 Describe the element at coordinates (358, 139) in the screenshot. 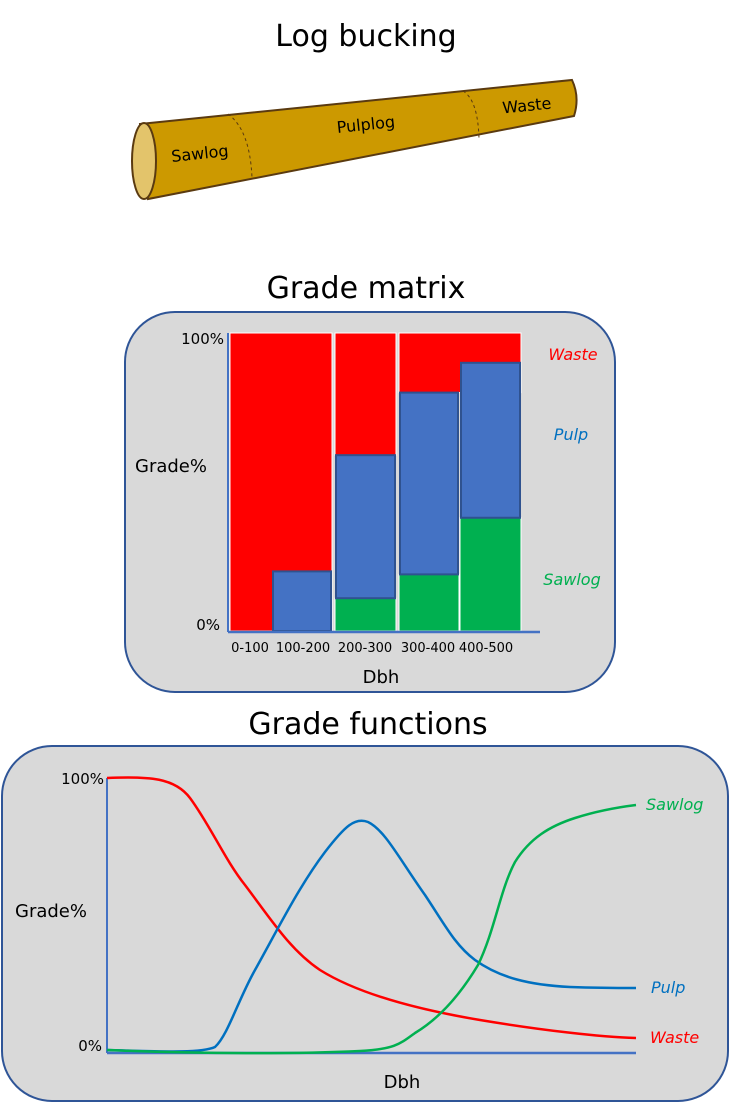

I see `log-body` at that location.